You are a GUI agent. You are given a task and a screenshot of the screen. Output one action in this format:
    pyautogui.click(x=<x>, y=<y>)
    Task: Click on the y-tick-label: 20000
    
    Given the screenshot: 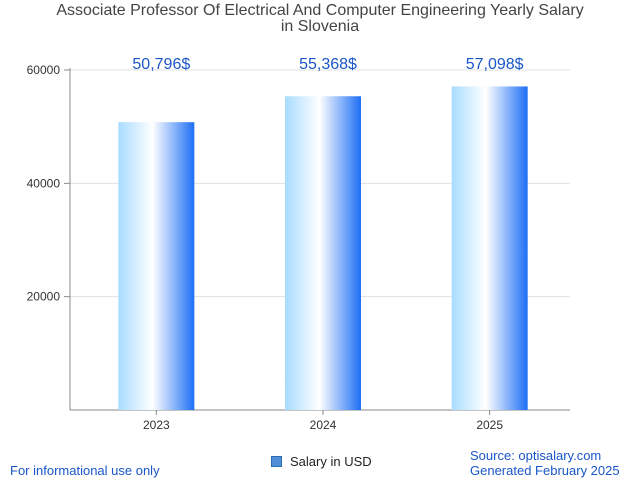 What is the action you would take?
    pyautogui.click(x=44, y=297)
    